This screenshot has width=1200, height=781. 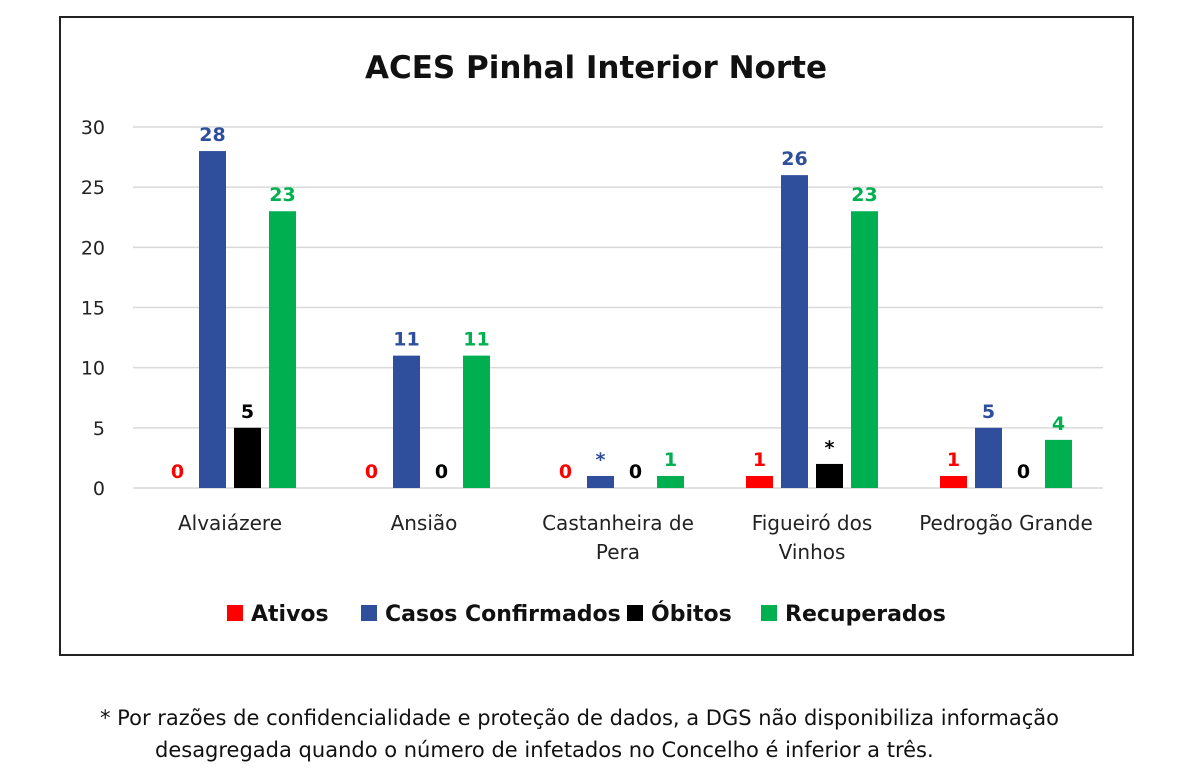 I want to click on chart-title: ACES Pinhal Interior Norte, so click(x=596, y=68).